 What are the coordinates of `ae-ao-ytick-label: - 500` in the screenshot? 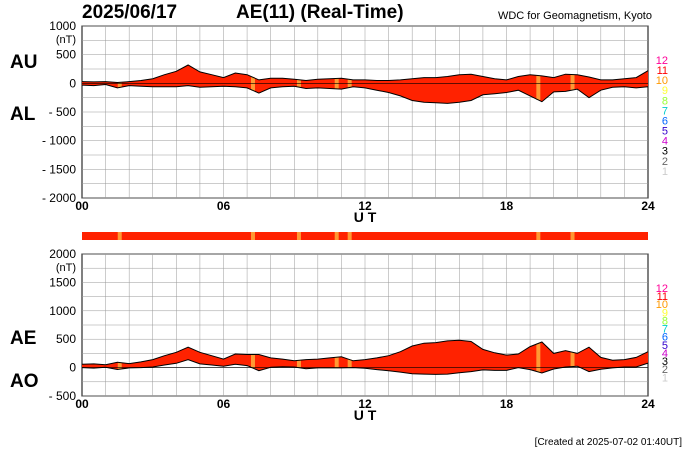 It's located at (63, 396).